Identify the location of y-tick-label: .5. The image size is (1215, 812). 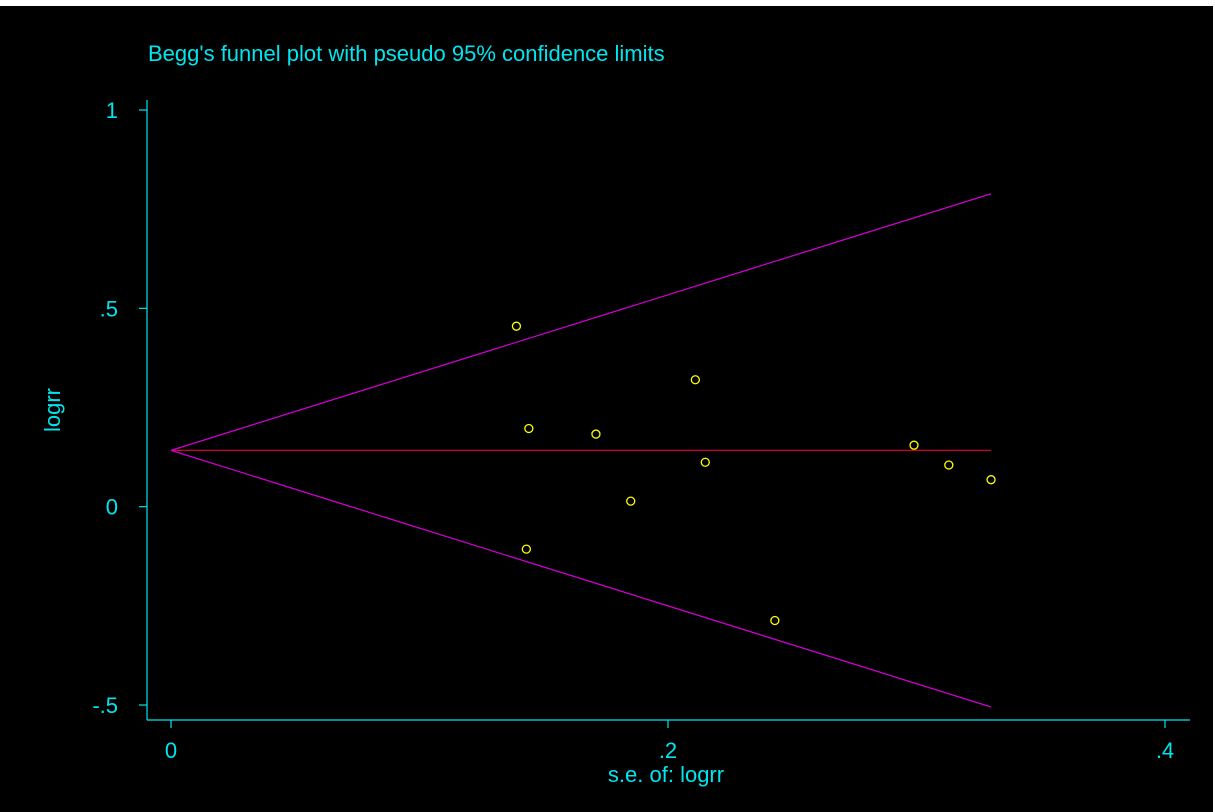
(109, 308).